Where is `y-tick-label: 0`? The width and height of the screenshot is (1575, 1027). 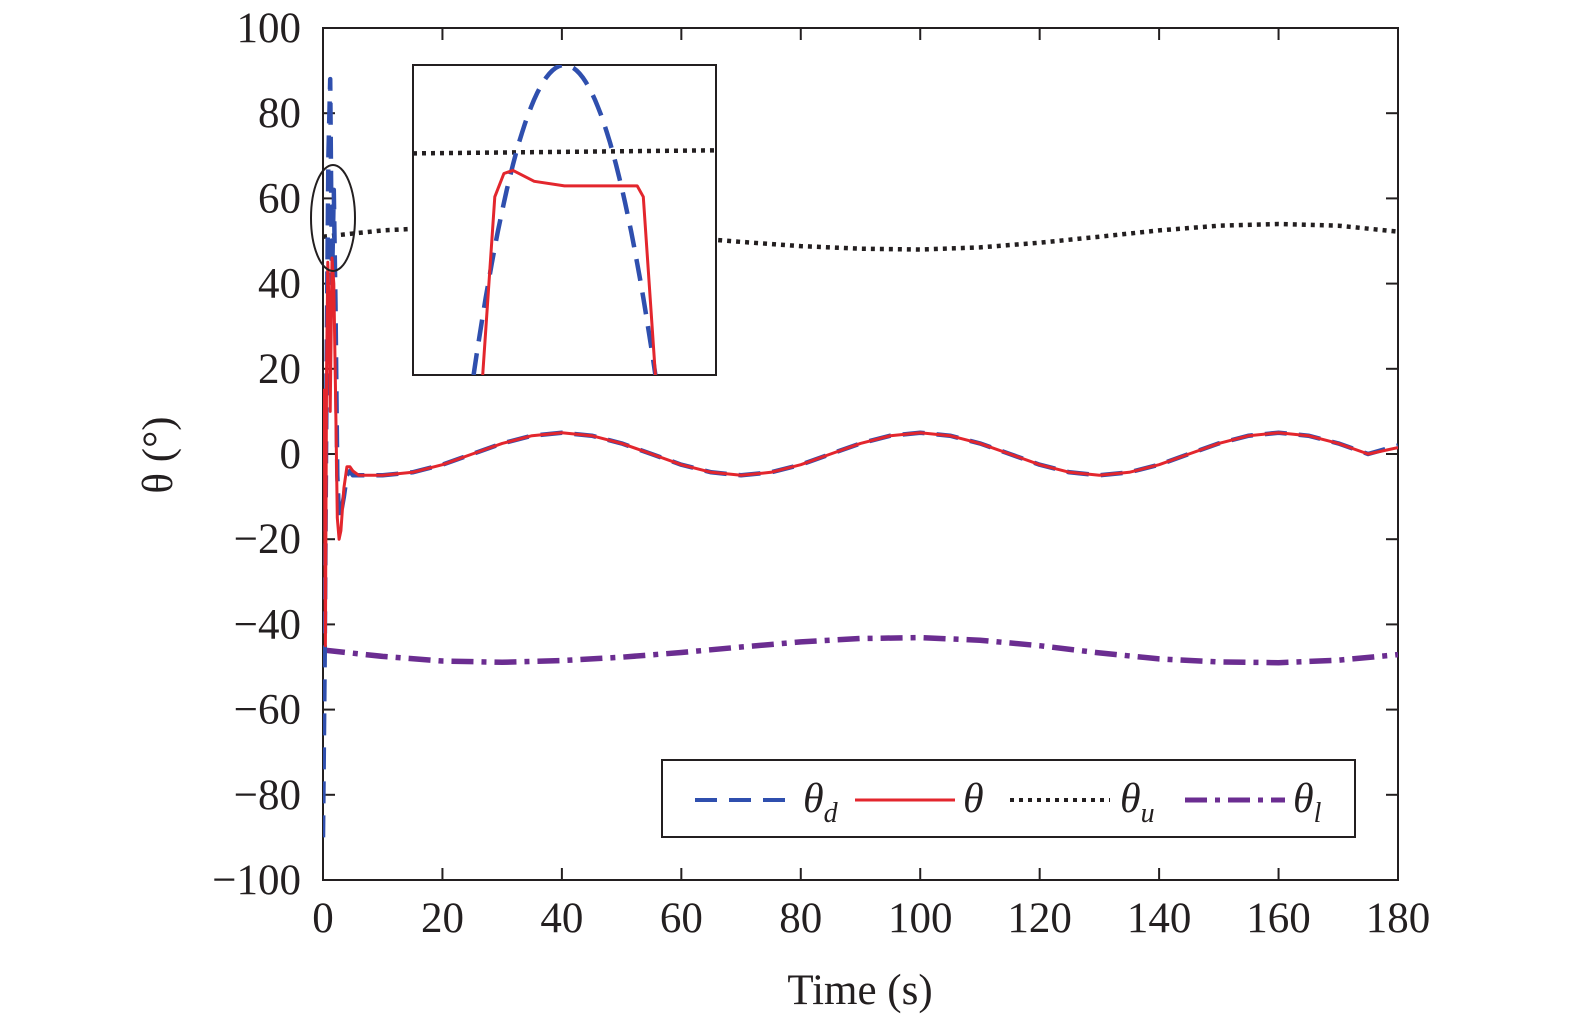 y-tick-label: 0 is located at coordinates (291, 454).